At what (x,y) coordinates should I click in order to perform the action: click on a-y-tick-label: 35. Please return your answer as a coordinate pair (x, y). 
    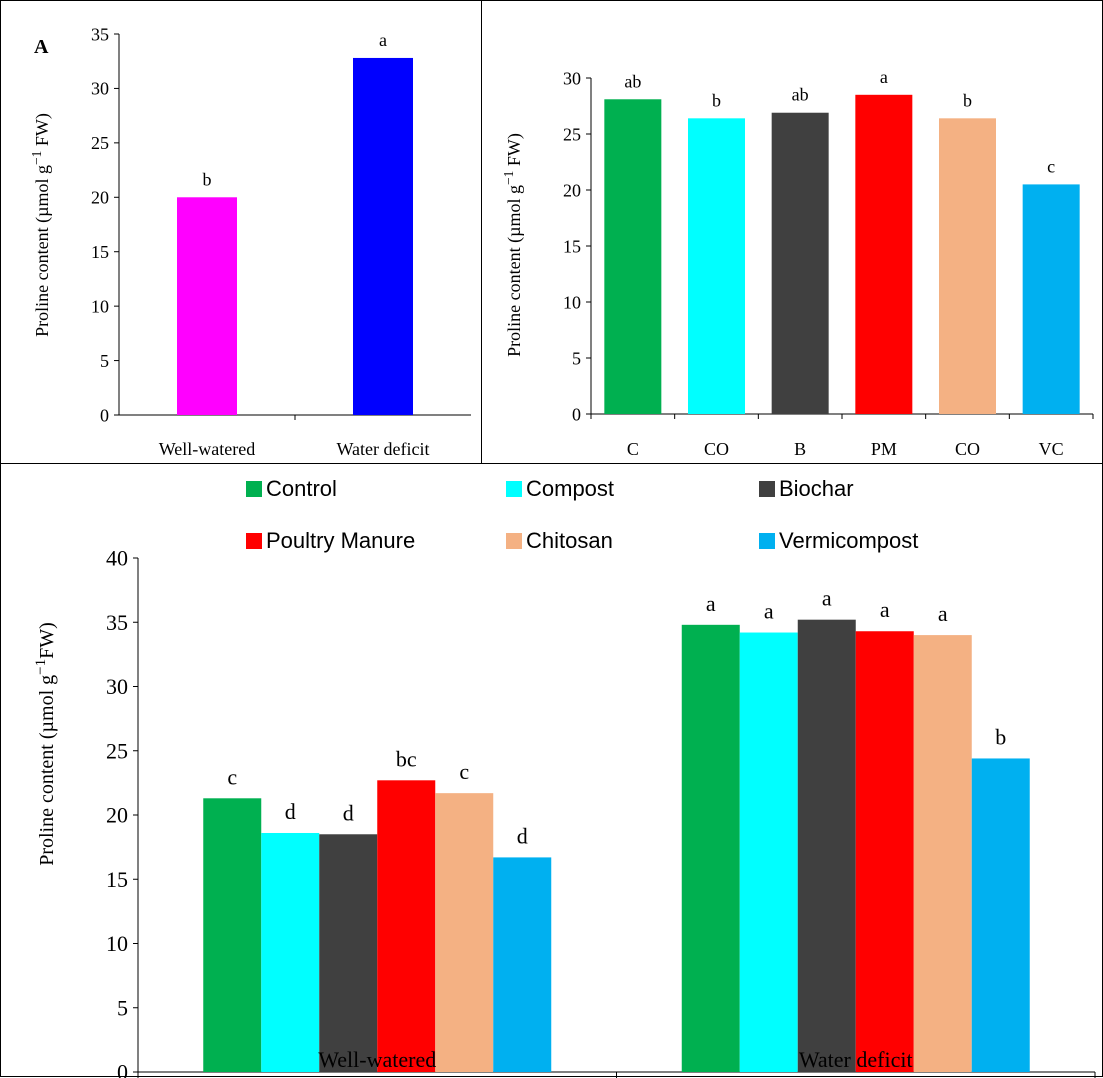
    Looking at the image, I should click on (100, 34).